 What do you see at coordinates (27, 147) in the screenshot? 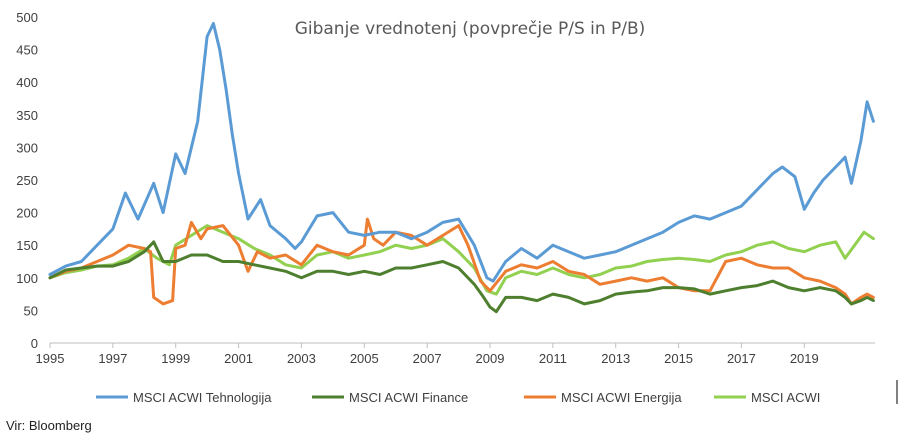
I see `y-tick-label: 300` at bounding box center [27, 147].